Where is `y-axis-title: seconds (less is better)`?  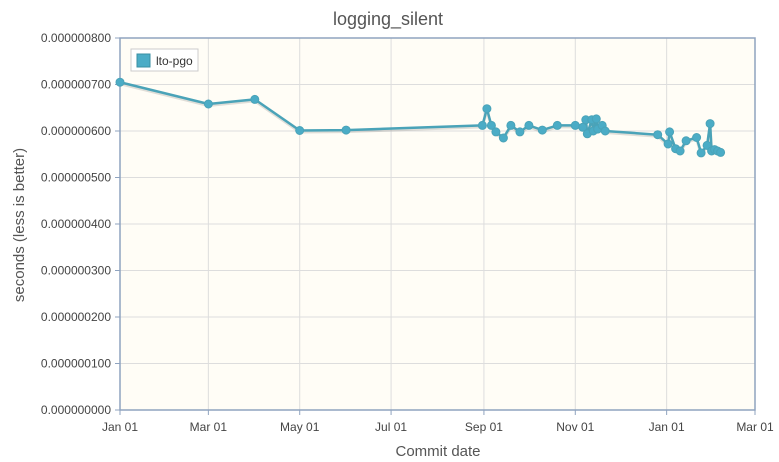 y-axis-title: seconds (less is better) is located at coordinates (19, 225).